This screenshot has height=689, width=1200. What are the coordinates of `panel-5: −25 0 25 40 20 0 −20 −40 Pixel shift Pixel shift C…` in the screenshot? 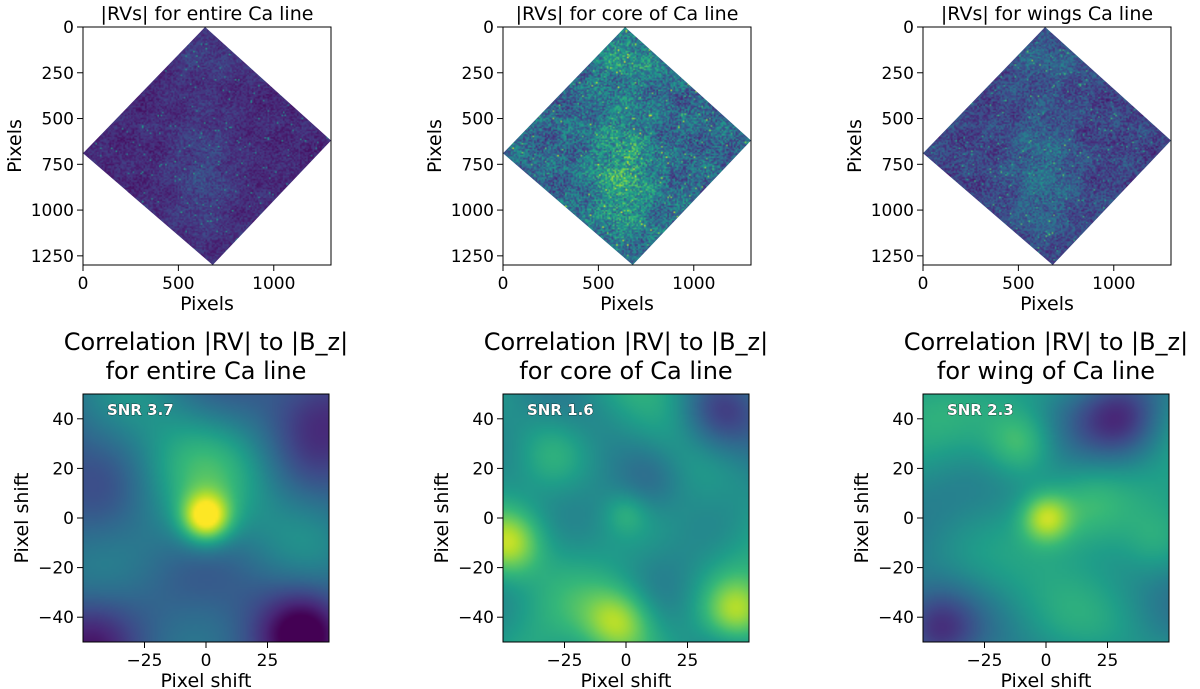 It's located at (599, 508).